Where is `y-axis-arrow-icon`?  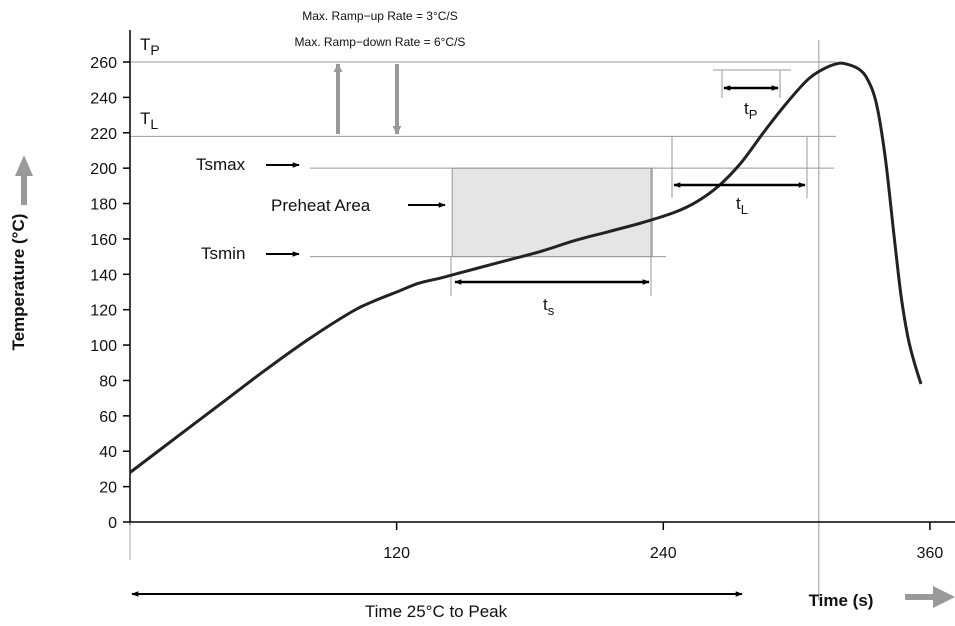
y-axis-arrow-icon is located at coordinates (24, 165).